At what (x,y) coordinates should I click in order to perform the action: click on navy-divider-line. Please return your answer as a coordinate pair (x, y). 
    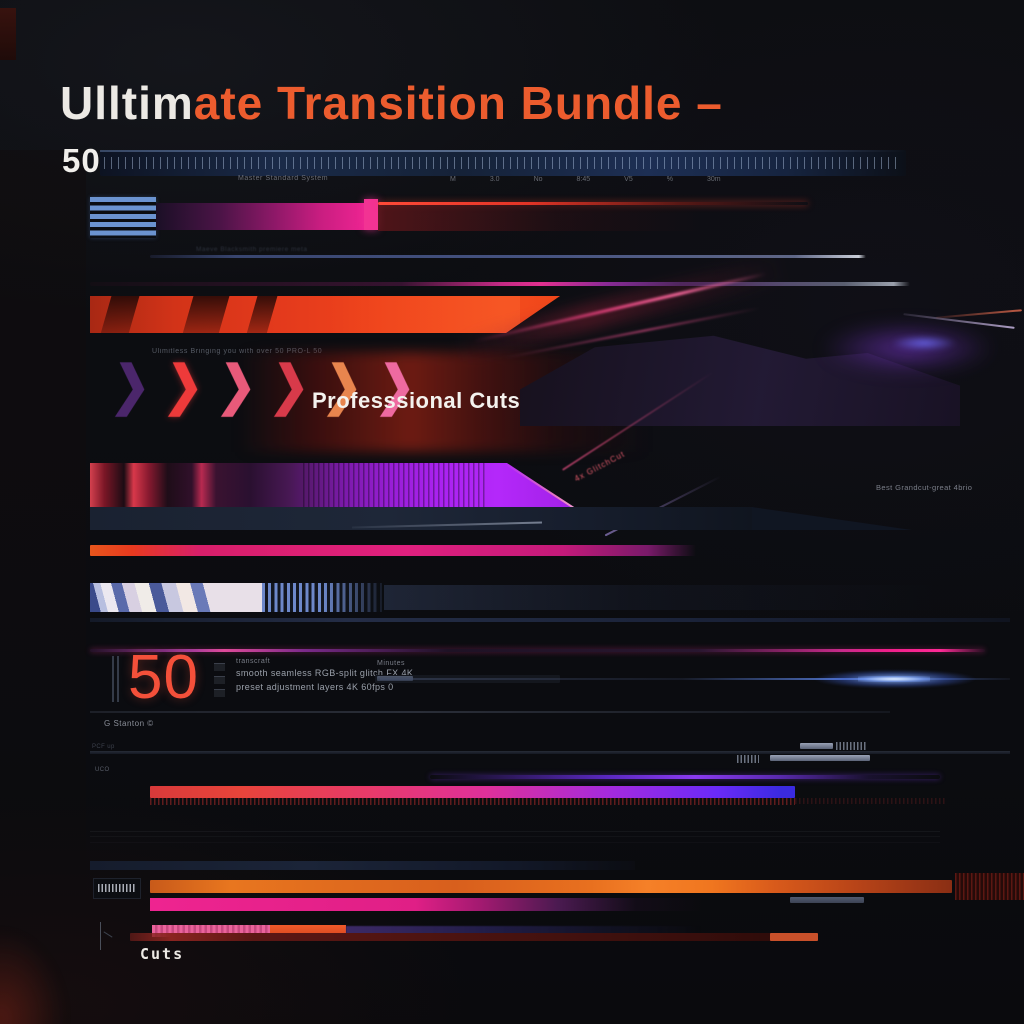
    Looking at the image, I should click on (550, 620).